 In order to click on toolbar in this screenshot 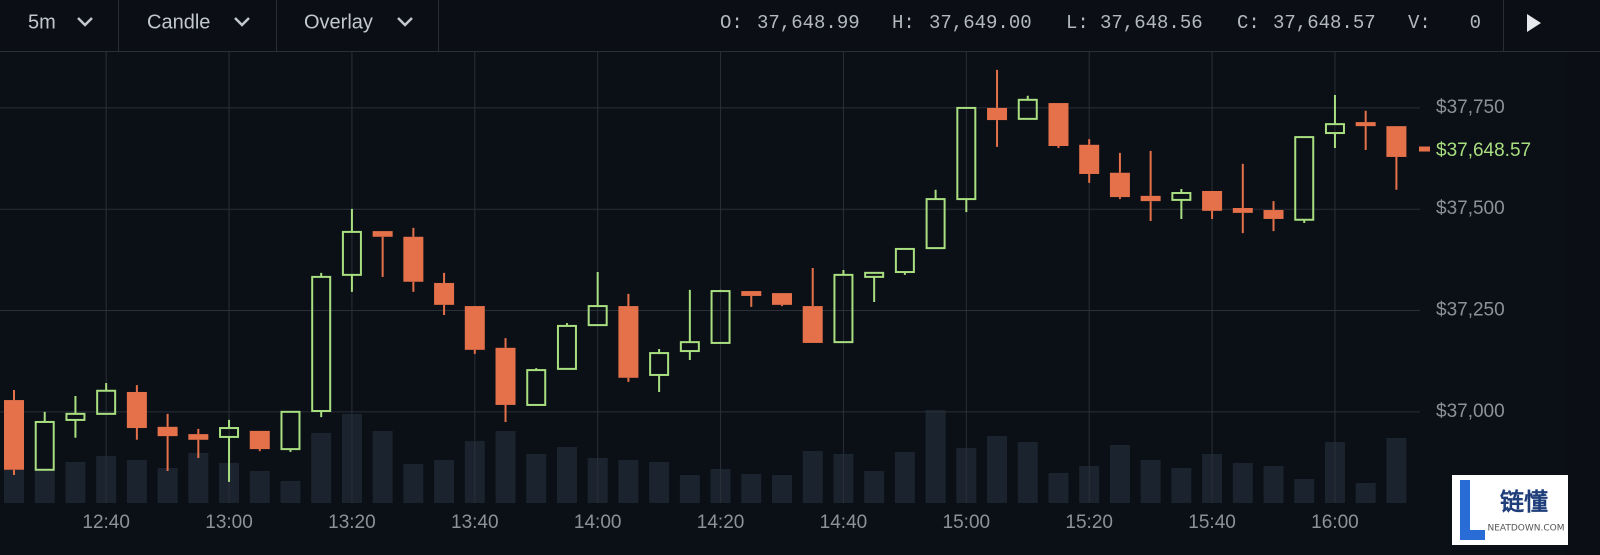, I will do `click(800, 25)`.